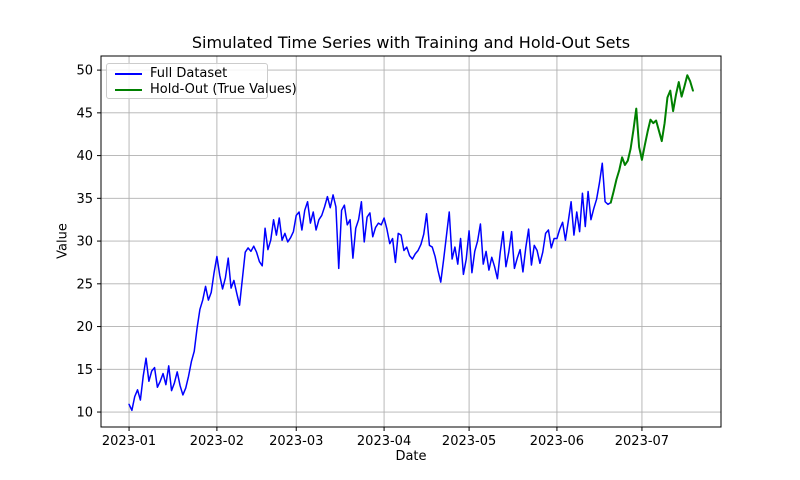 This screenshot has width=800, height=480. Describe the element at coordinates (411, 456) in the screenshot. I see `x-axis-label: Date` at that location.